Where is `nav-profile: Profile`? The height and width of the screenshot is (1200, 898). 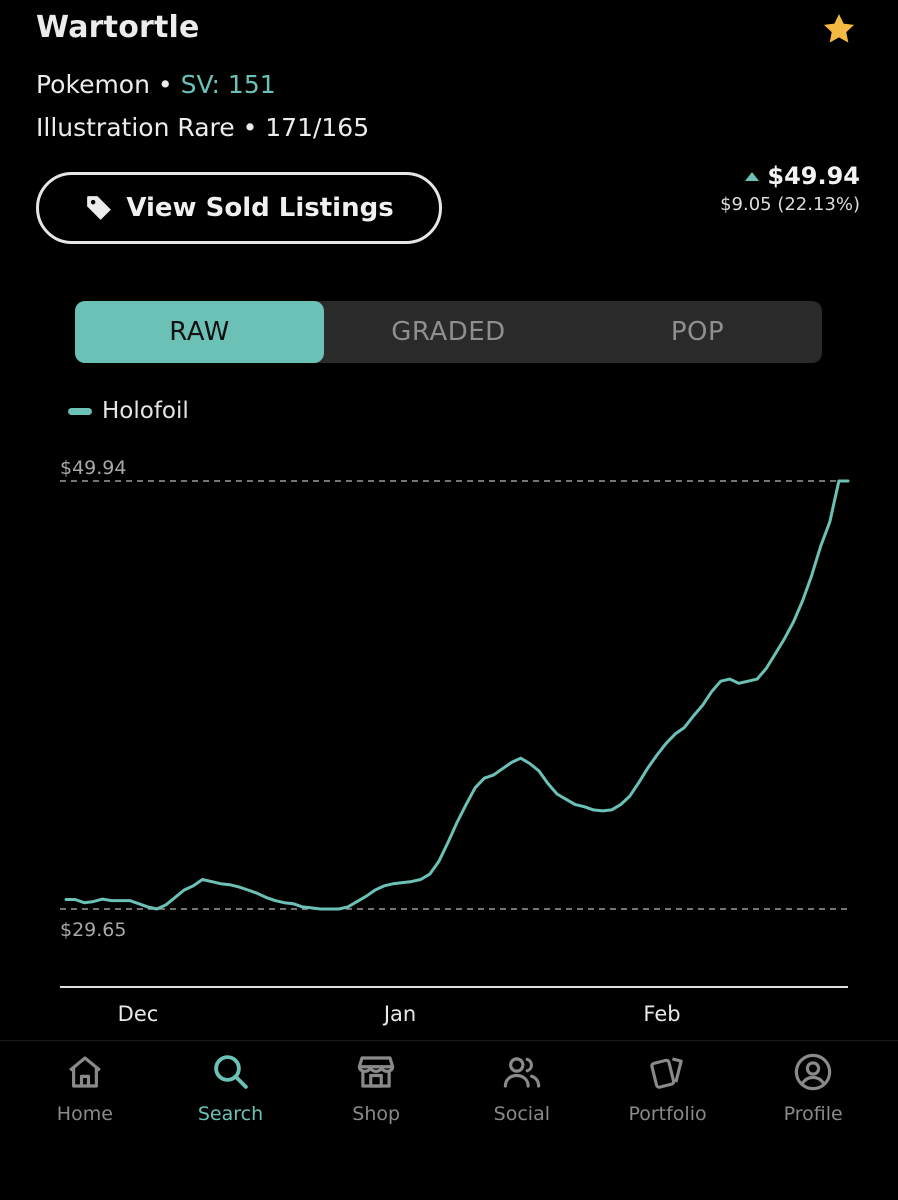 nav-profile: Profile is located at coordinates (813, 1120).